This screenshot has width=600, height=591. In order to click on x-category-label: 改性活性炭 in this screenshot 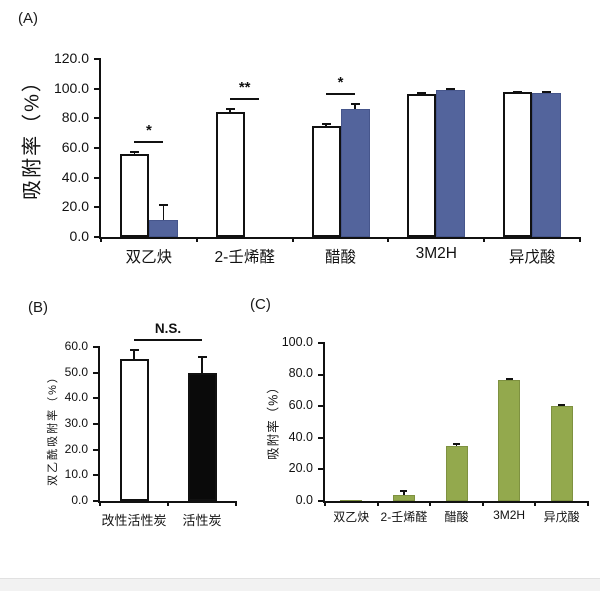, I will do `click(134, 520)`.